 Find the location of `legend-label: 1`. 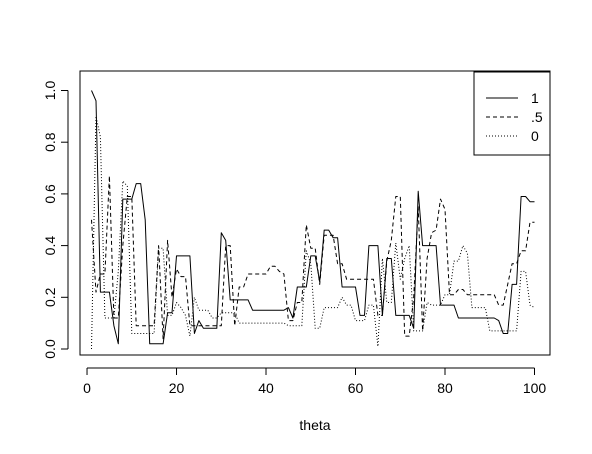

legend-label: 1 is located at coordinates (535, 98).